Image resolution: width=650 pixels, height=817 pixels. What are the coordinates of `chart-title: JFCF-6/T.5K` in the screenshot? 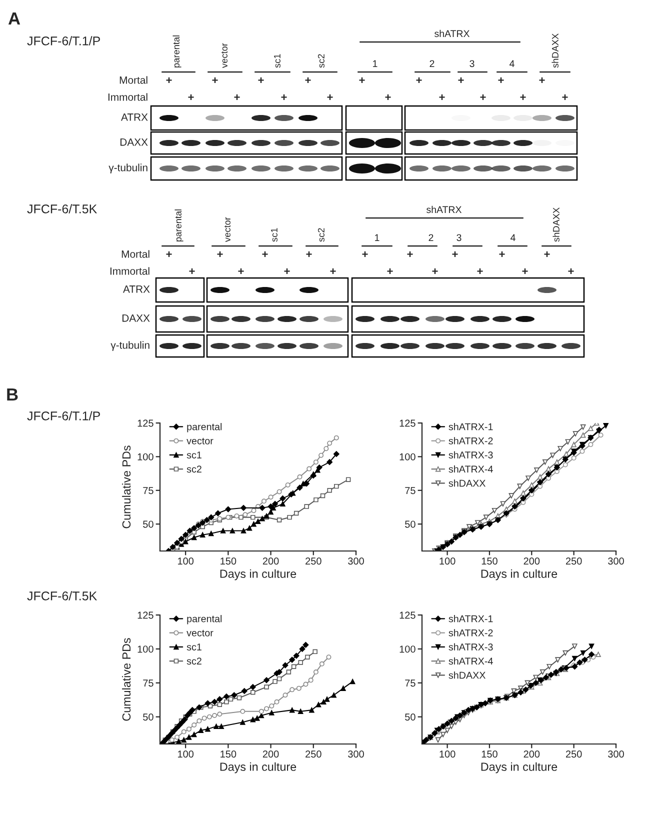 It's located at (62, 595).